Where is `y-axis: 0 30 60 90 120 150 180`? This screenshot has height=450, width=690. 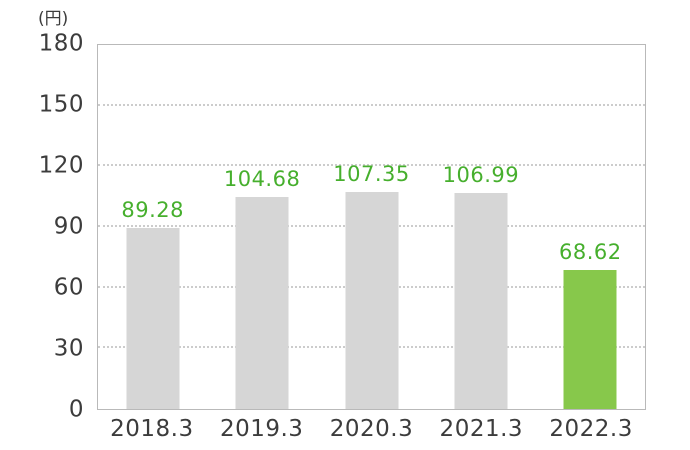 y-axis: 0 30 60 90 120 150 180 is located at coordinates (42, 226).